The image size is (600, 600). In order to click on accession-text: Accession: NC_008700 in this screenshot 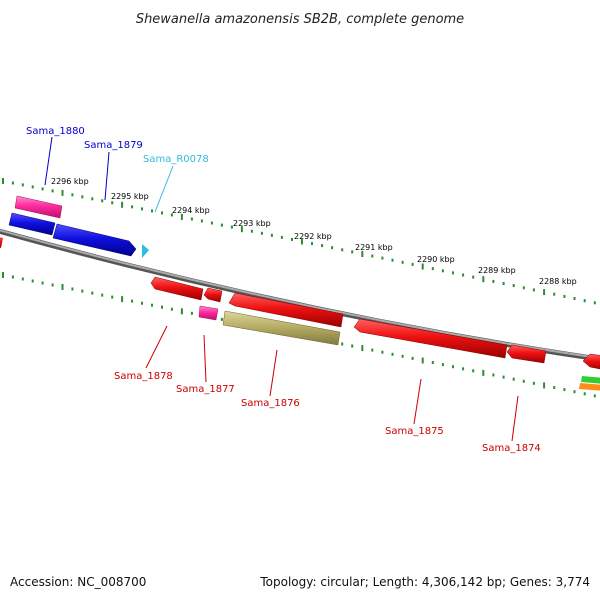, I will do `click(78, 582)`.